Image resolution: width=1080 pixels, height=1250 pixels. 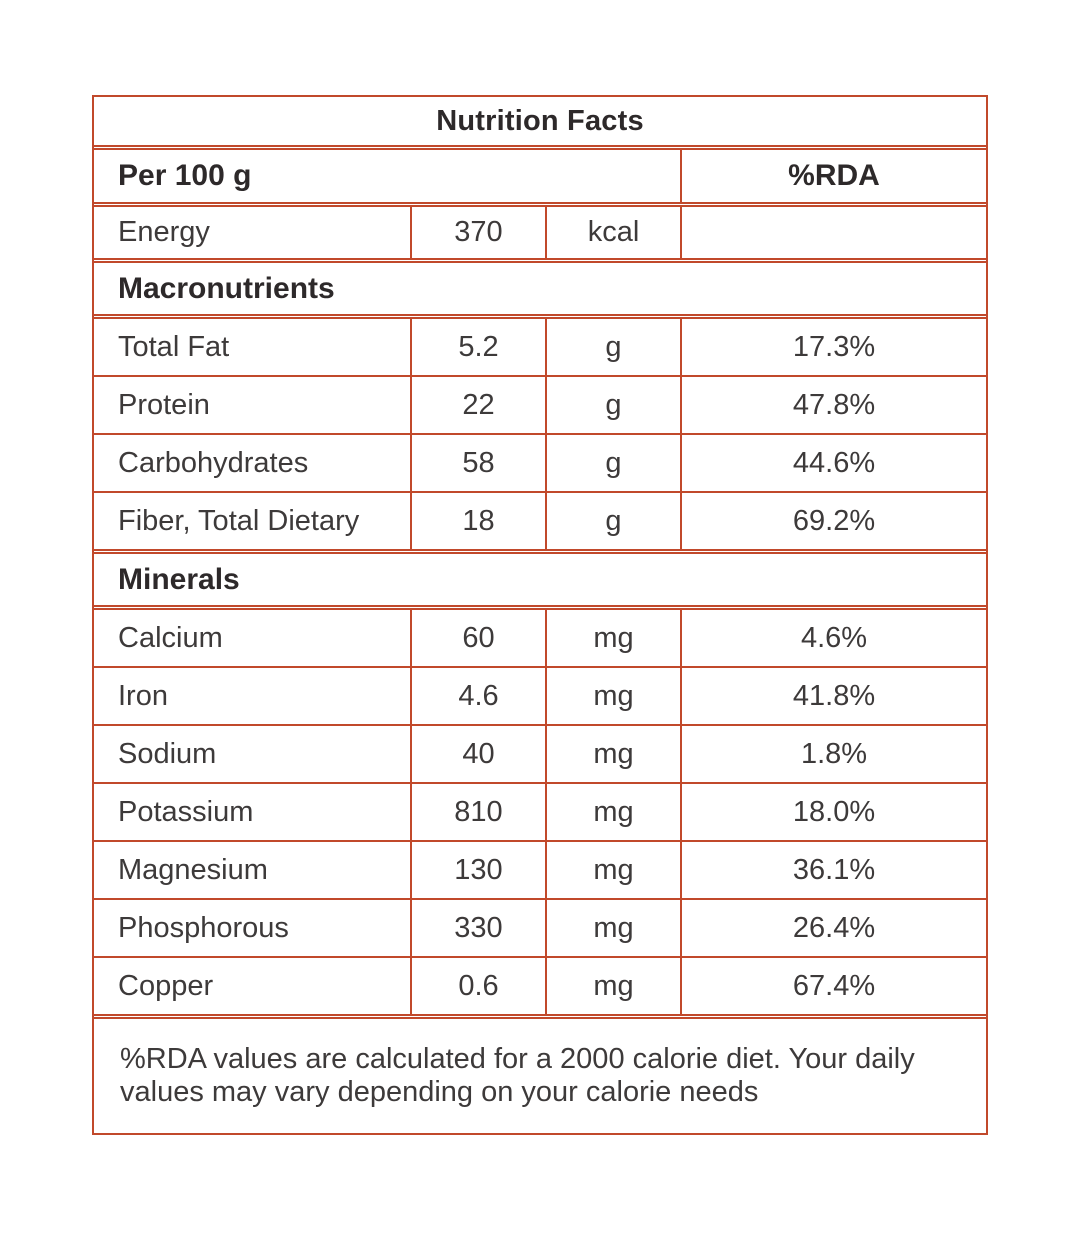 I want to click on nutrient-rda: 44.6%, so click(x=833, y=463).